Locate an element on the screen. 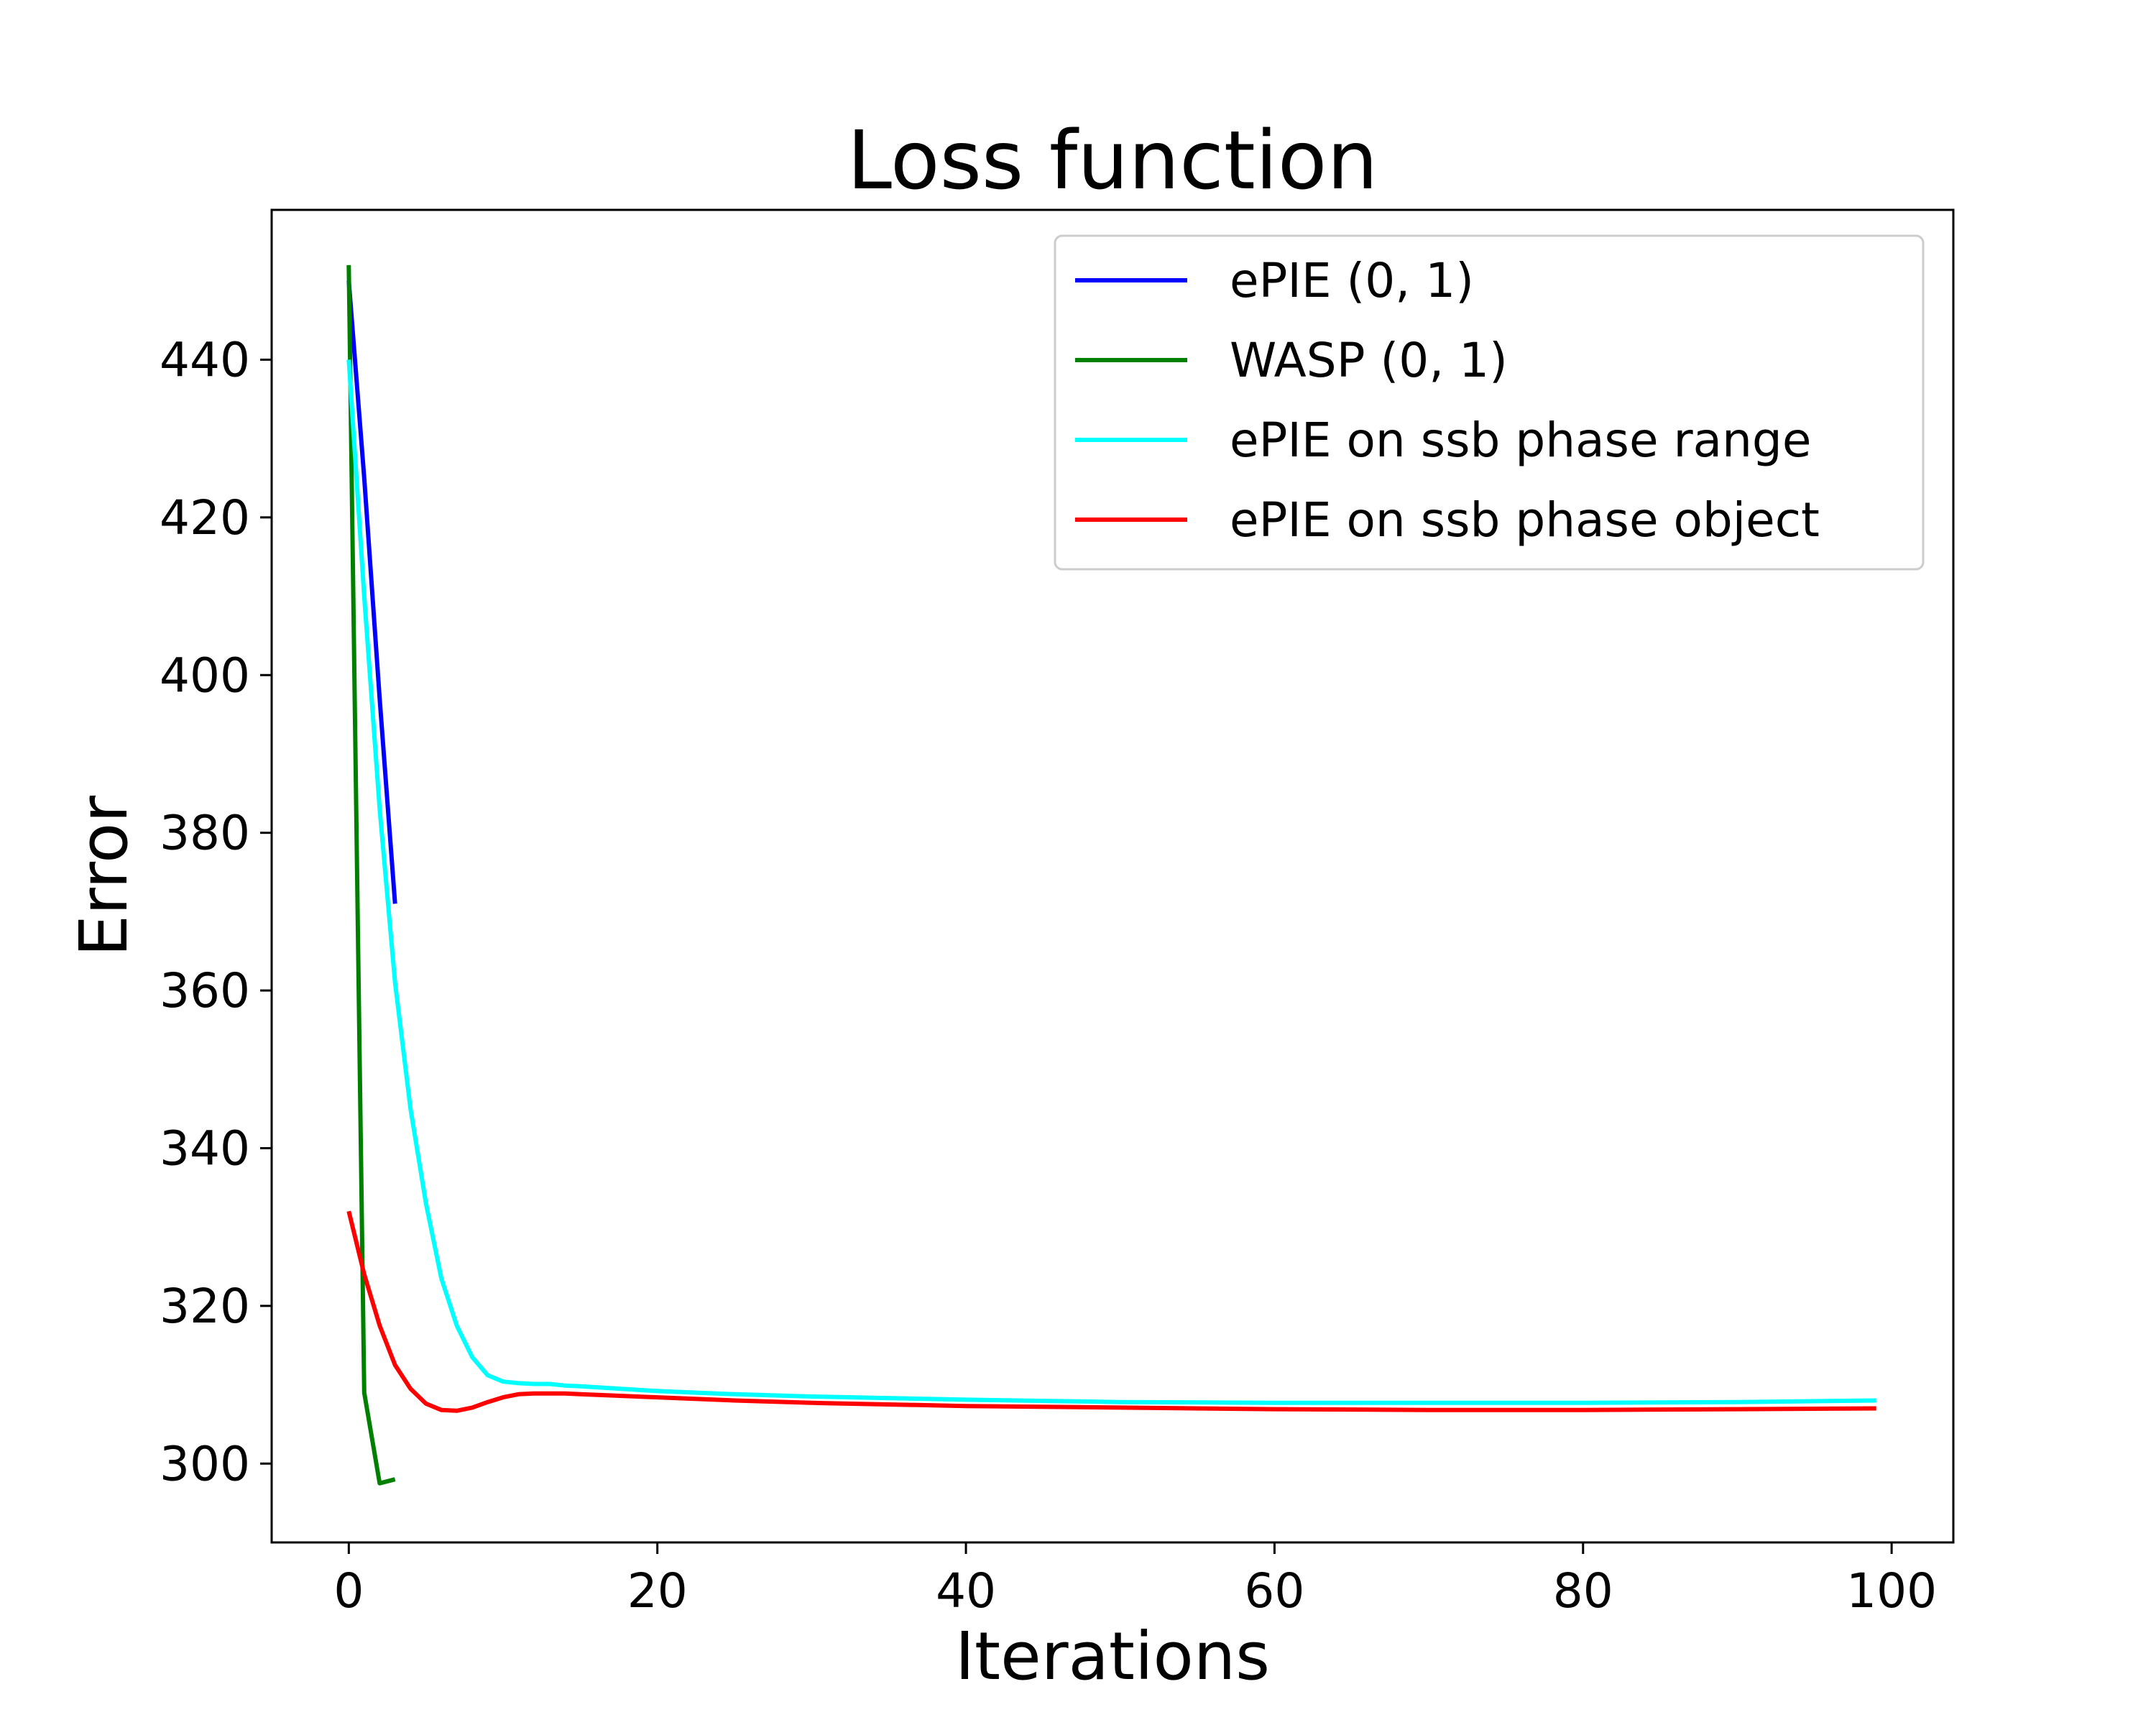 Image resolution: width=2156 pixels, height=1725 pixels. y-tick-label: 440 is located at coordinates (205, 359).